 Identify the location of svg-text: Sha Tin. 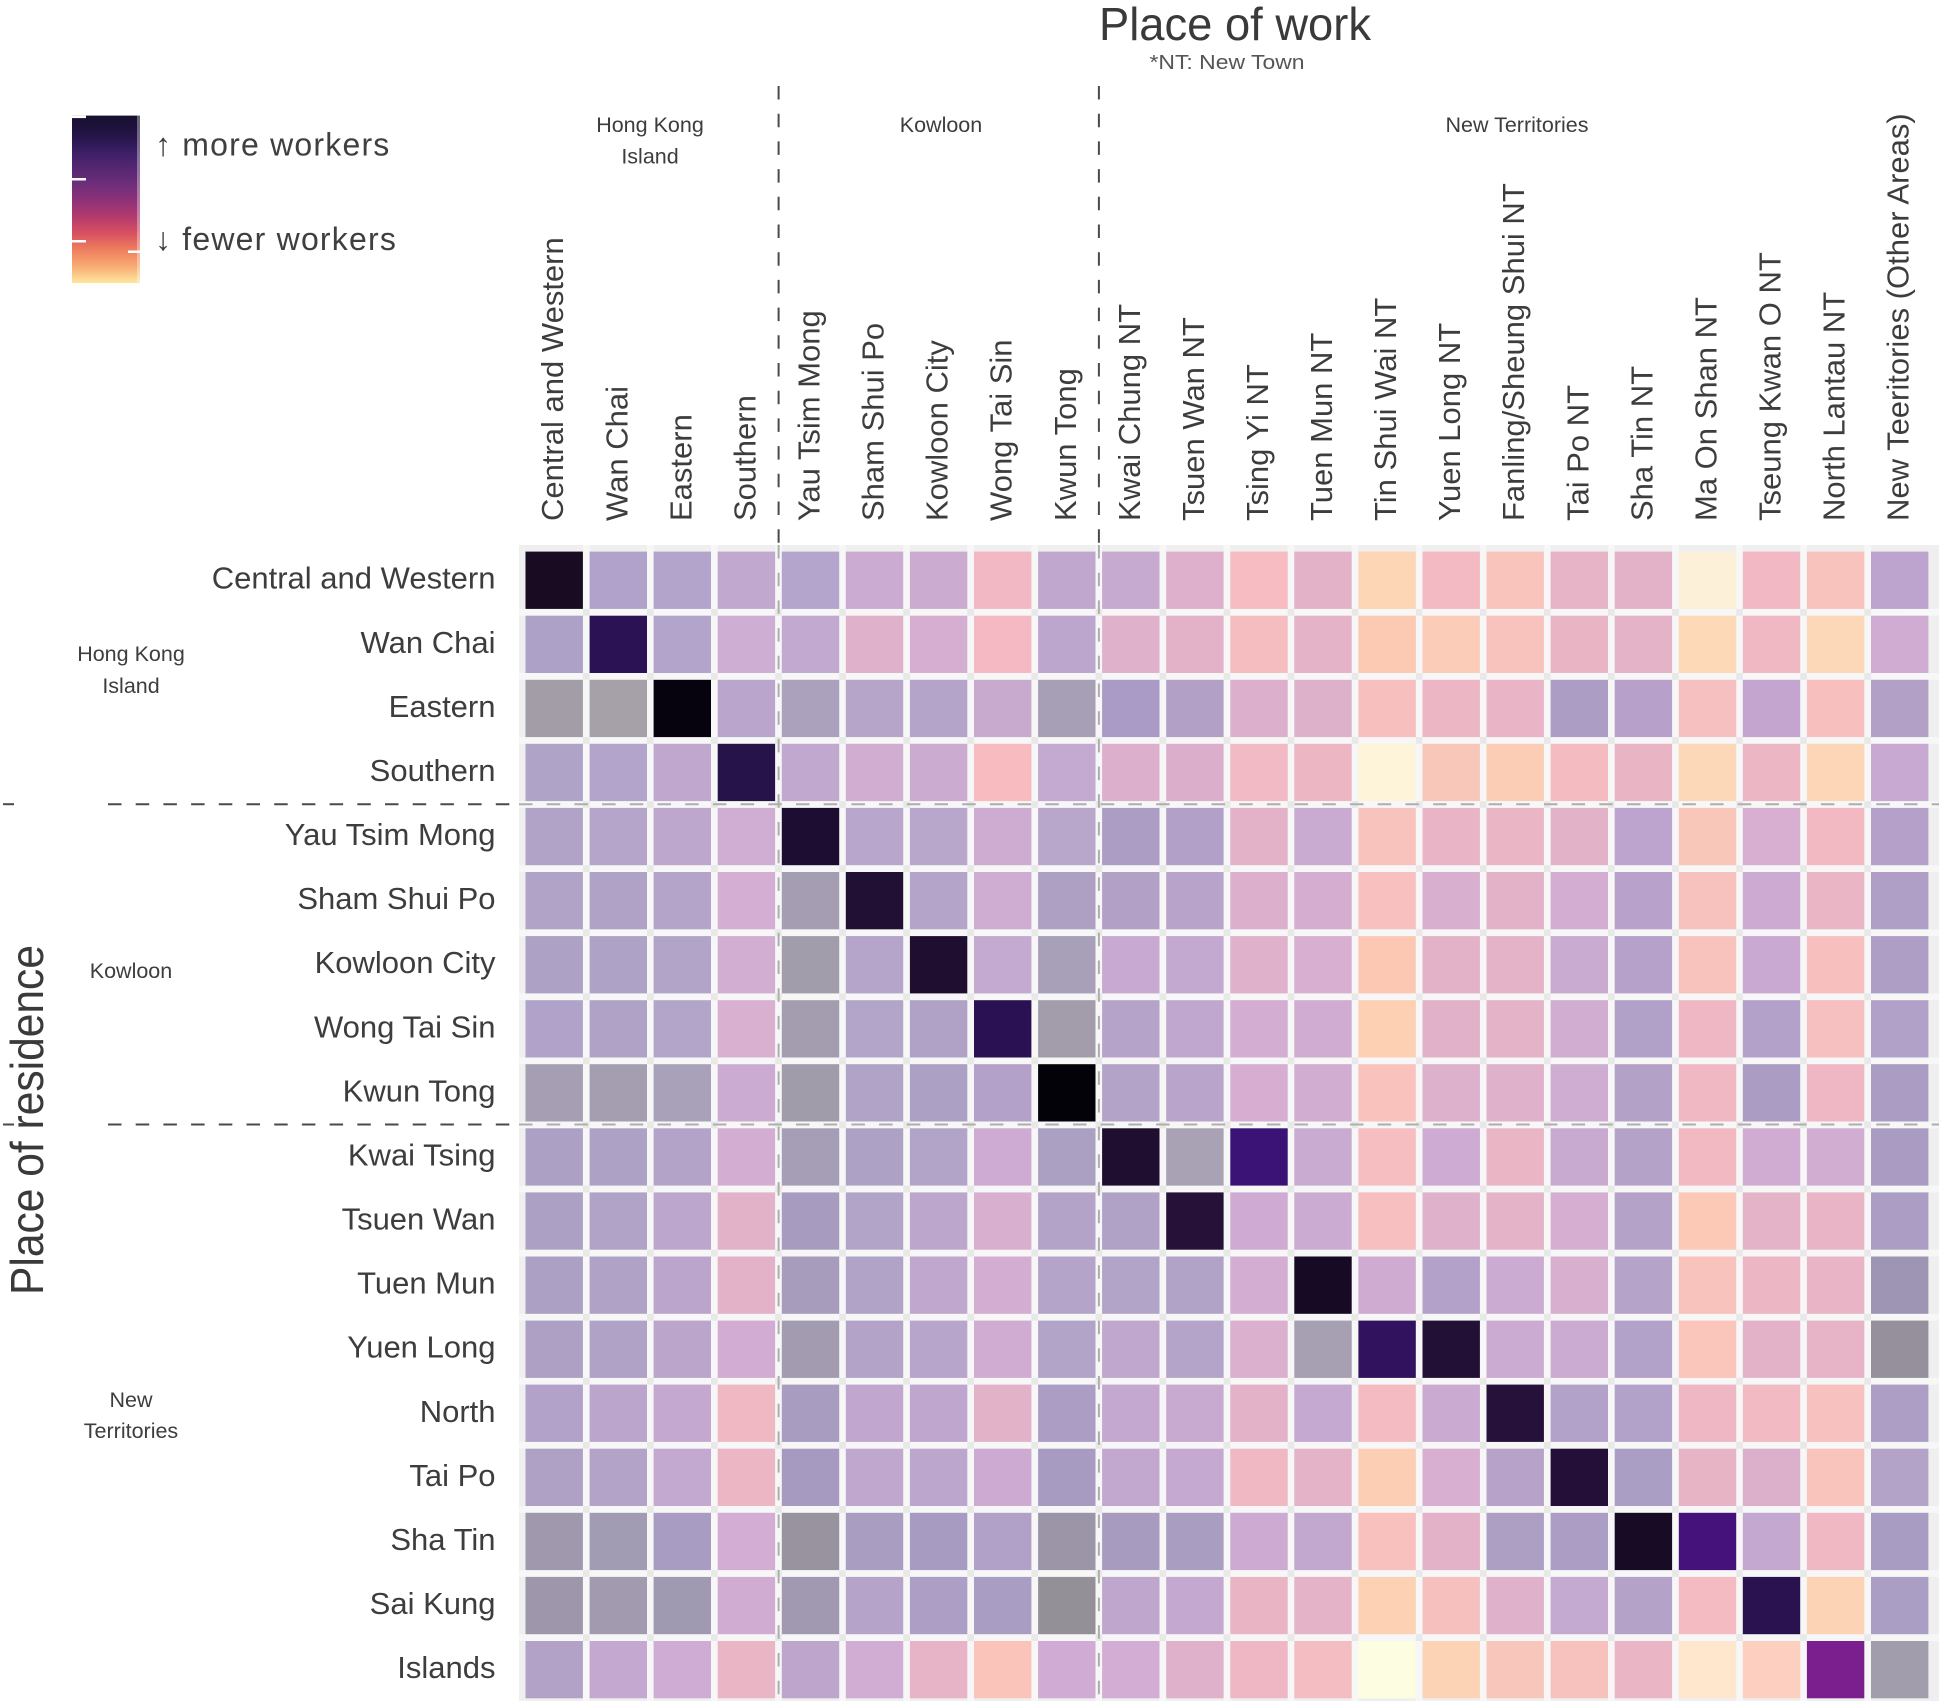
(442, 1539).